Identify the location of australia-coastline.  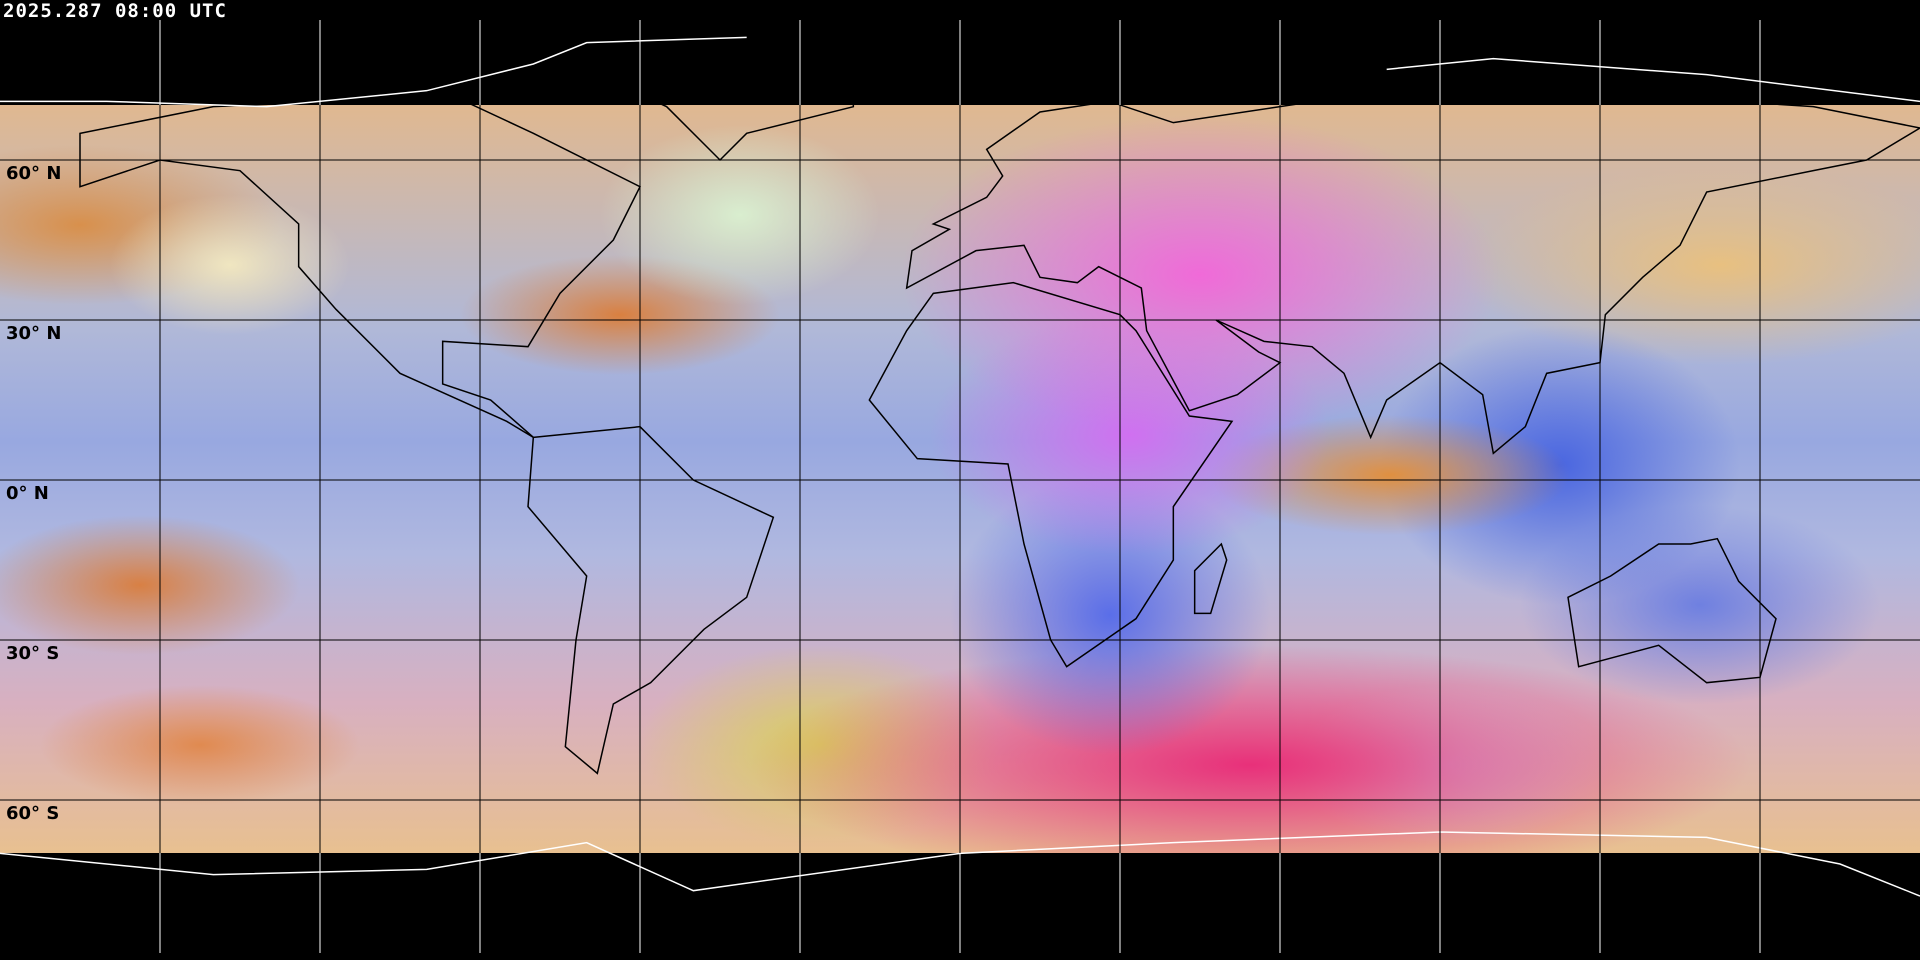
(1672, 610).